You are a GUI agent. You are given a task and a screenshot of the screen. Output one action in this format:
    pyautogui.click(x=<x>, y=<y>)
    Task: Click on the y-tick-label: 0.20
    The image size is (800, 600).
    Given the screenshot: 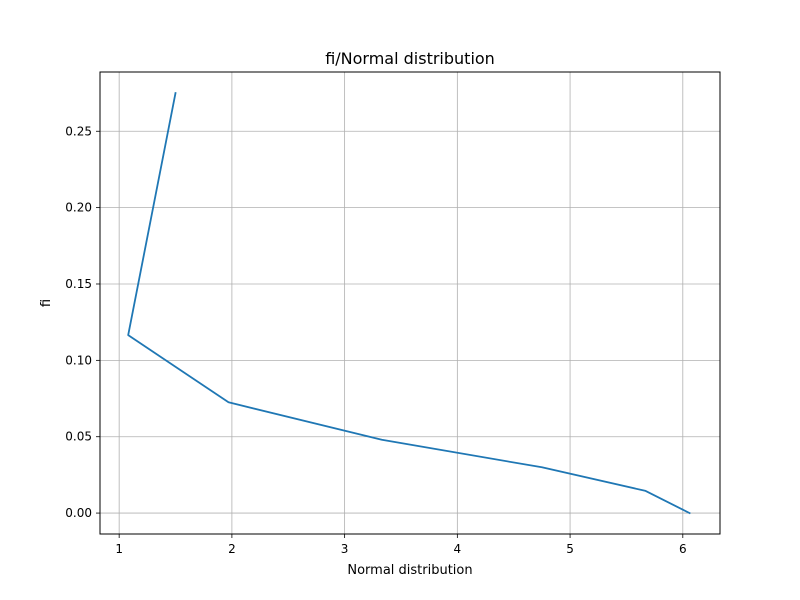 What is the action you would take?
    pyautogui.click(x=78, y=208)
    